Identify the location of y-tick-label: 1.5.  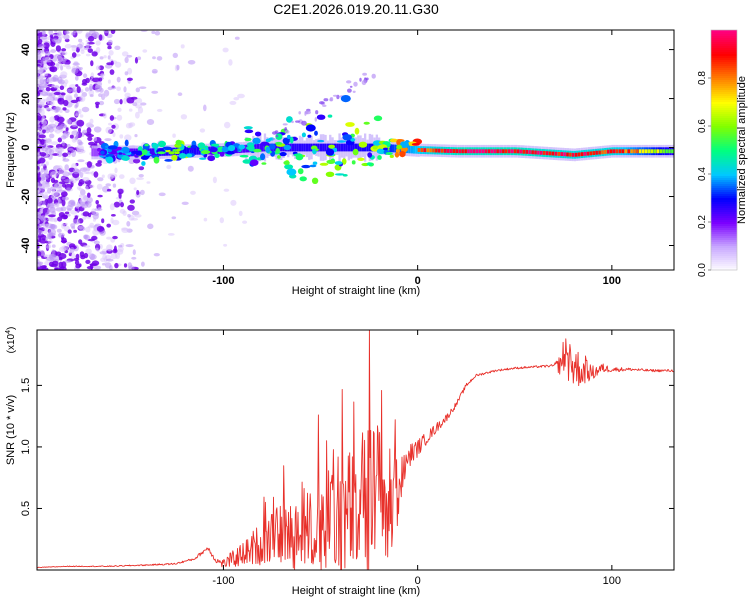
(26, 385).